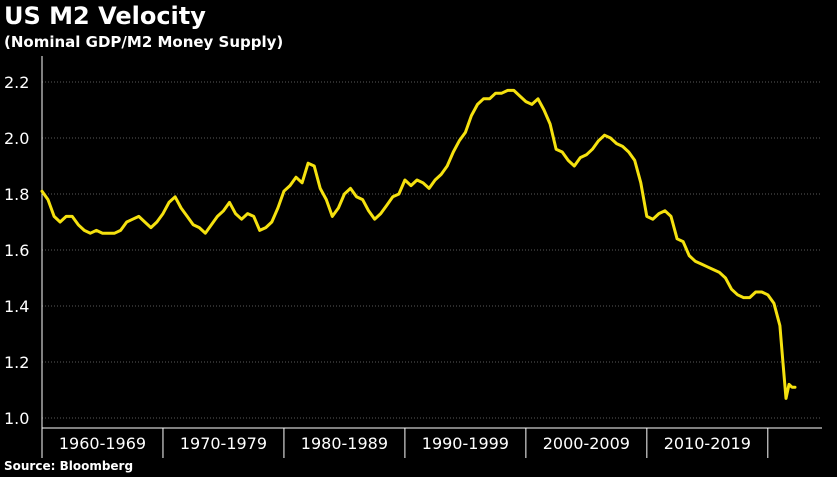 The height and width of the screenshot is (477, 837). I want to click on chart-subtitle: (Nominal GDP/M2 Money Supply), so click(144, 42).